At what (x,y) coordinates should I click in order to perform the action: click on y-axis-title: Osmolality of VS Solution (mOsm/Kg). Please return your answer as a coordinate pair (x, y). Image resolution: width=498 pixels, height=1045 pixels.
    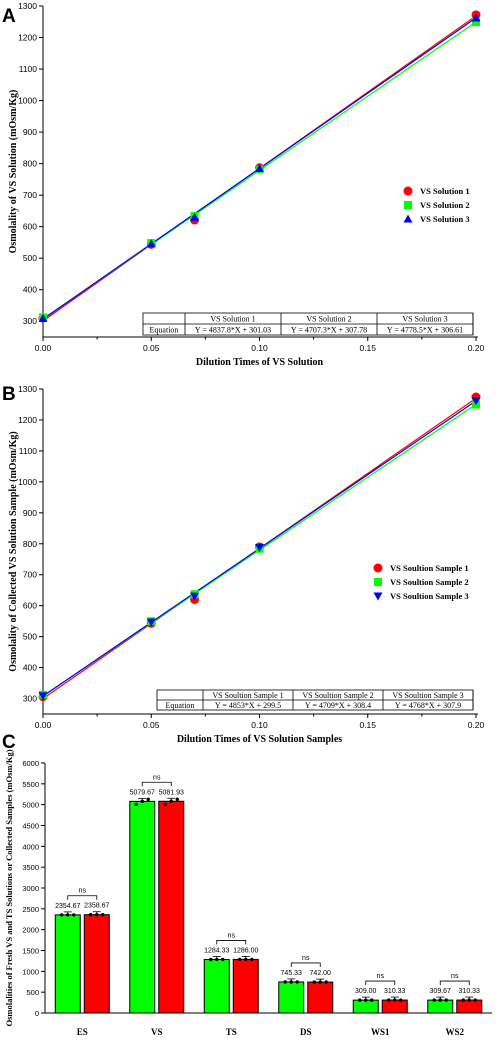
    Looking at the image, I should click on (13, 172).